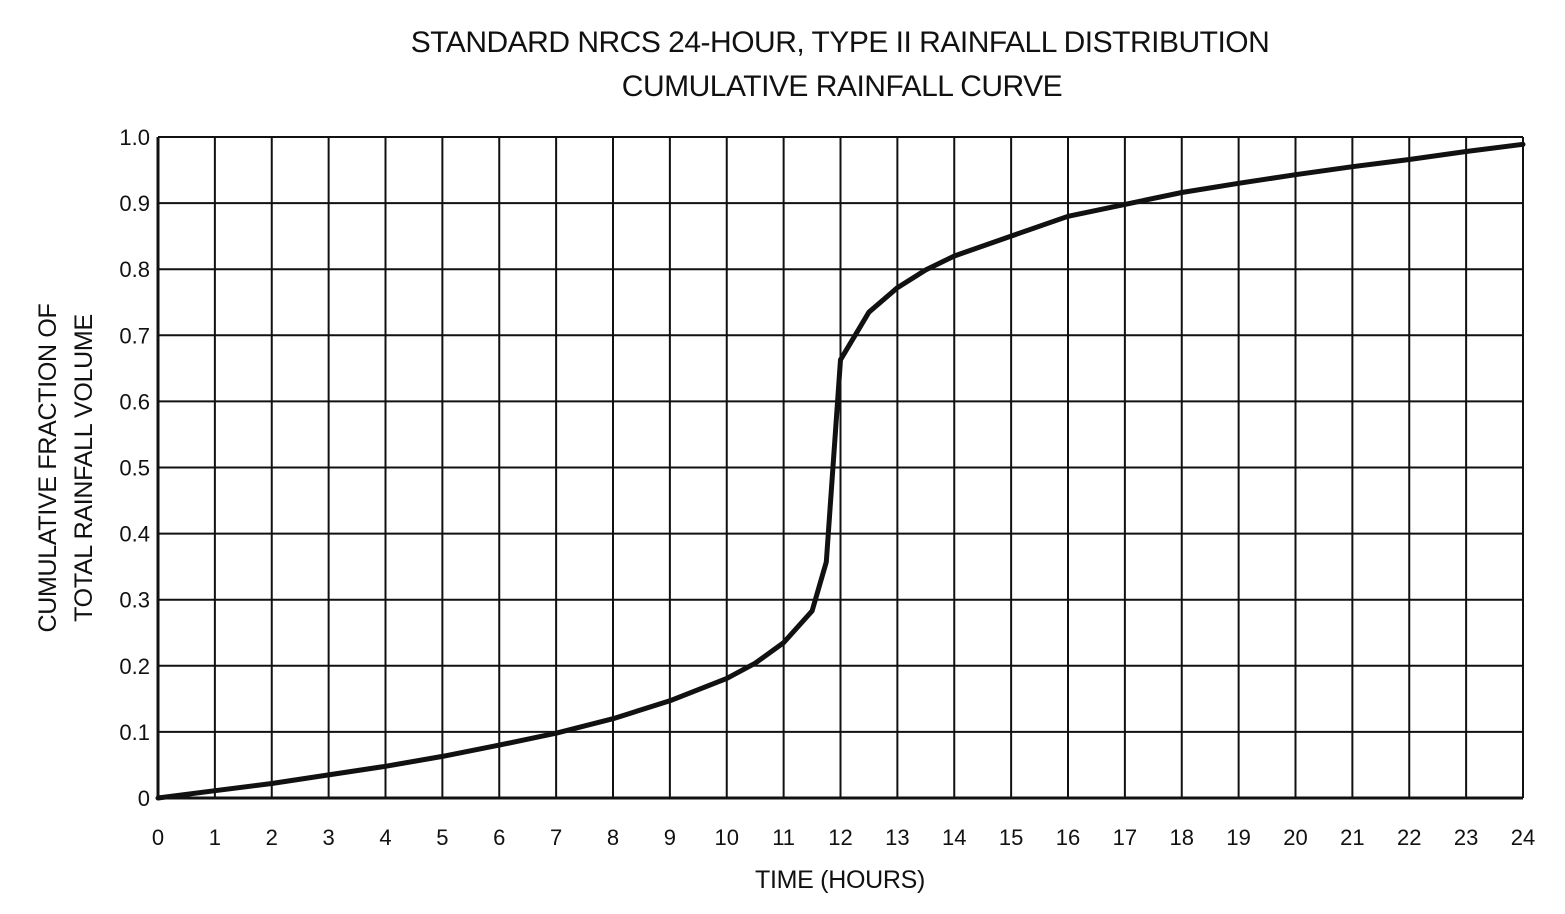  What do you see at coordinates (842, 86) in the screenshot?
I see `chart-subtitle: CUMULATIVE RAINFALL CURVE` at bounding box center [842, 86].